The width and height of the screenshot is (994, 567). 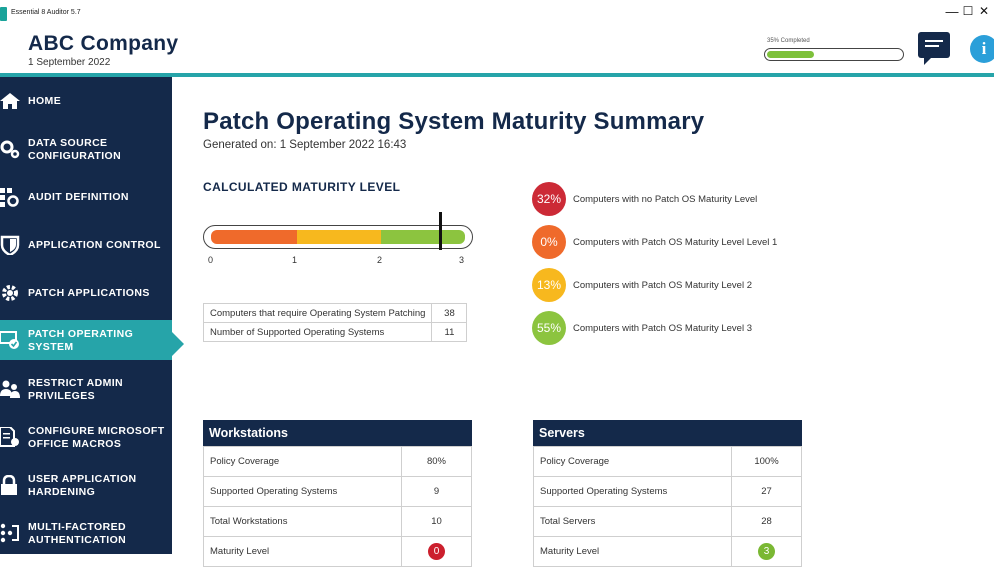 What do you see at coordinates (632, 491) in the screenshot?
I see `row-label: Supported Operating Systems` at bounding box center [632, 491].